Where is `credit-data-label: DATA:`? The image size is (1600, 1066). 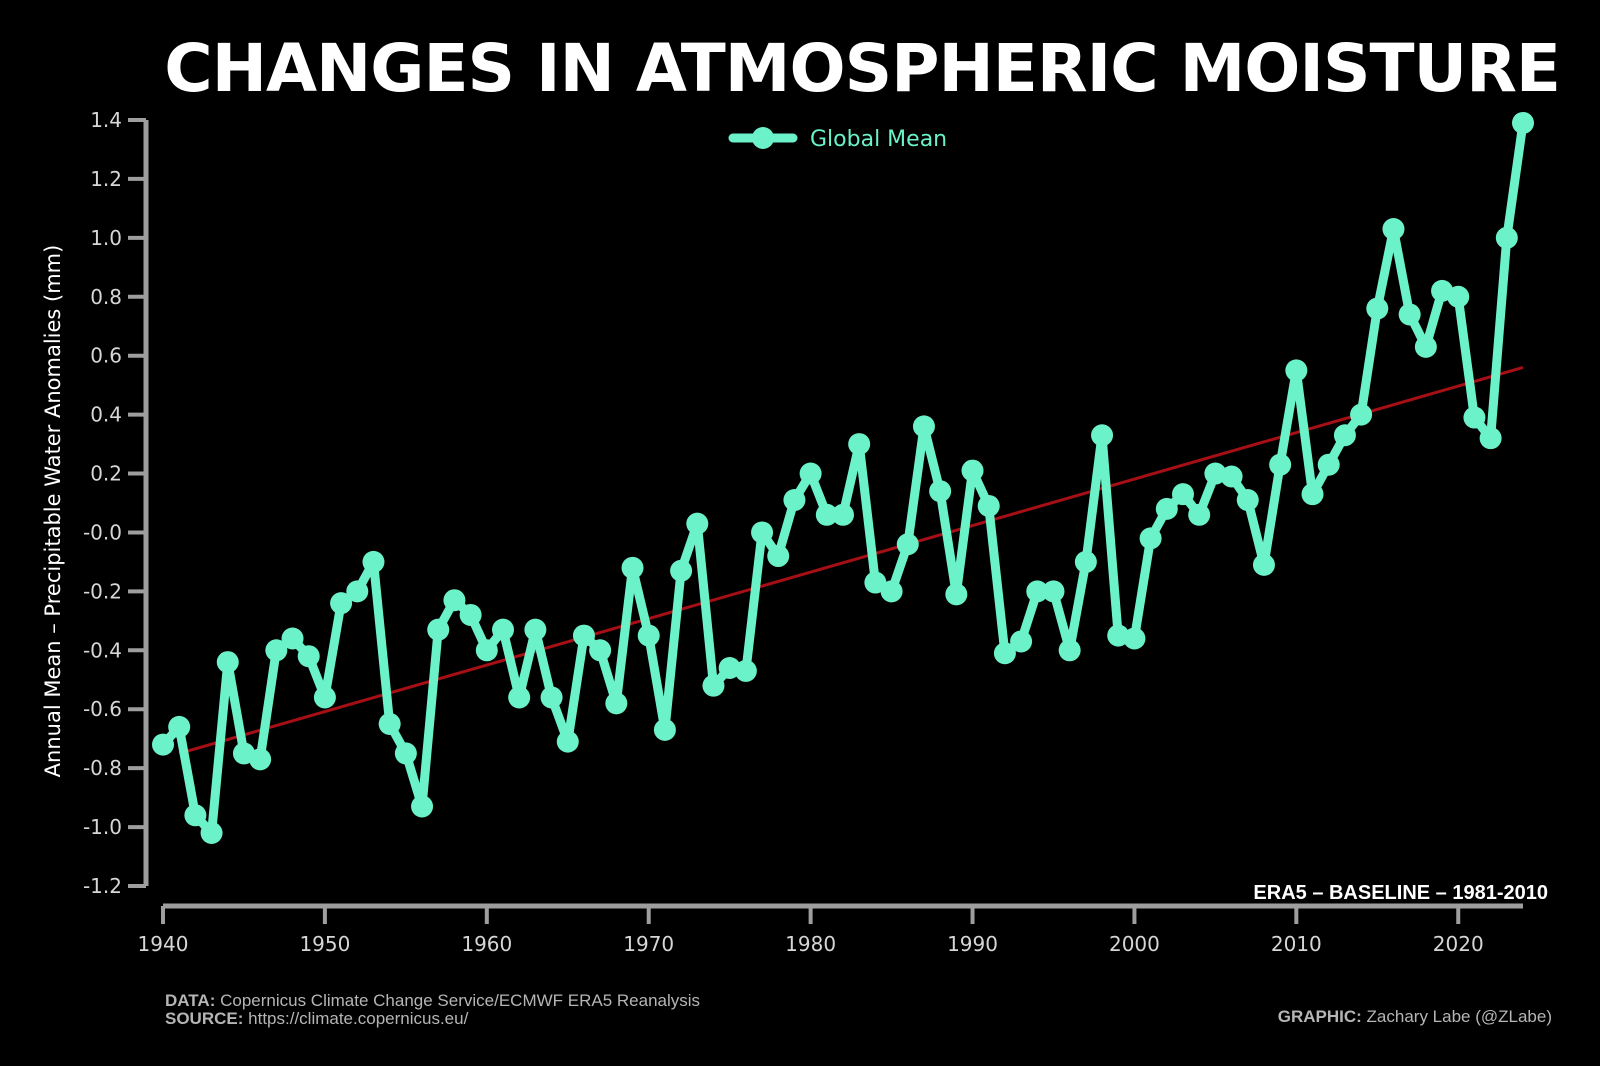
credit-data-label: DATA: is located at coordinates (190, 1000).